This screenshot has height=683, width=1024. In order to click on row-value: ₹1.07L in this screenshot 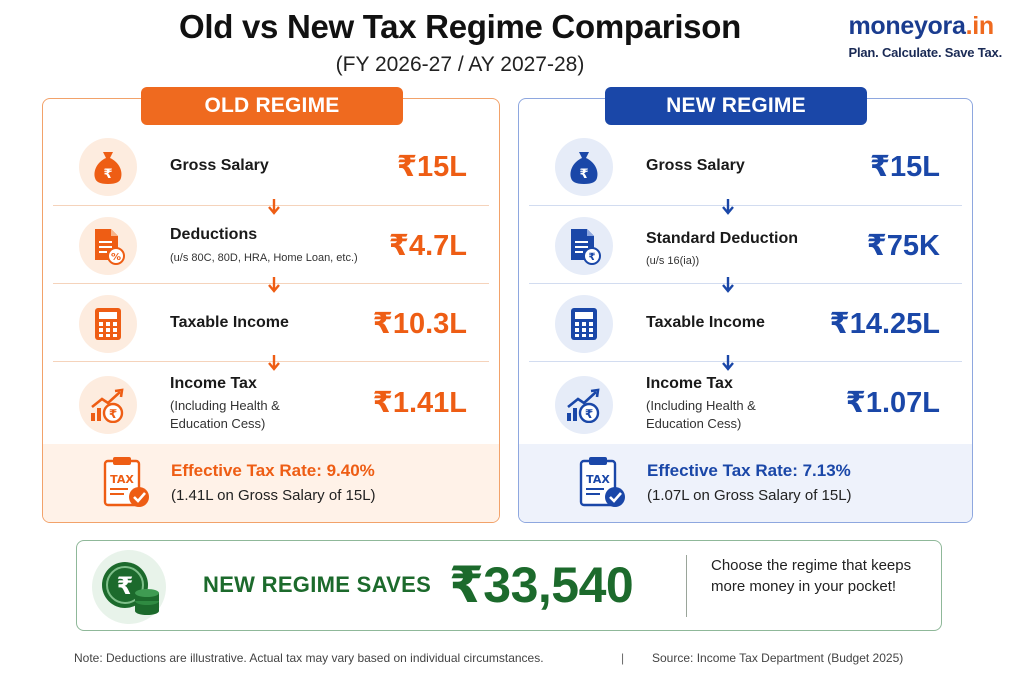, I will do `click(892, 403)`.